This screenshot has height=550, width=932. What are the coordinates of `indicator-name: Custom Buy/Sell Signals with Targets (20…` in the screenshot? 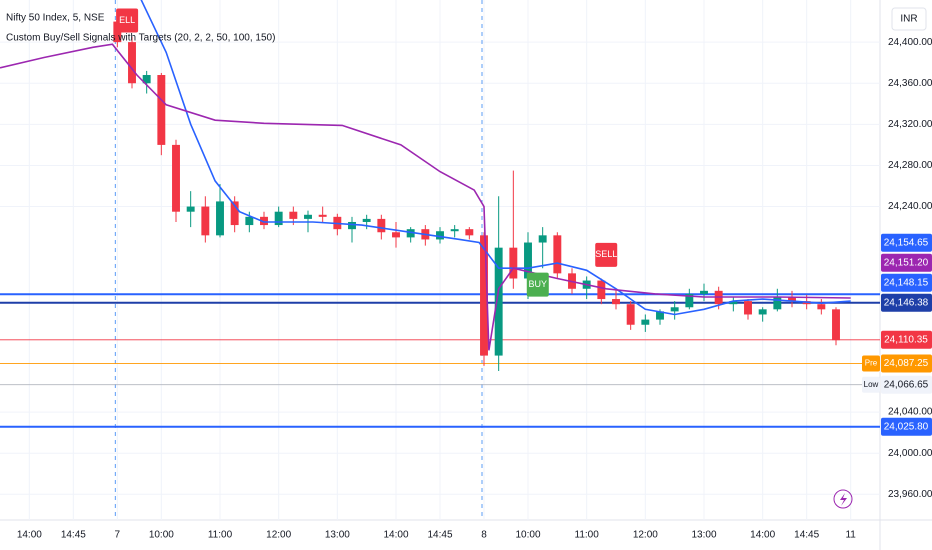 It's located at (140, 38).